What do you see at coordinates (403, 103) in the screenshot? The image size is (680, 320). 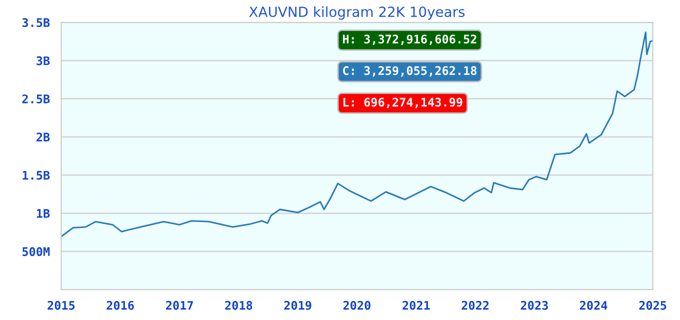 I see `annotation: L: 696,274,143.99` at bounding box center [403, 103].